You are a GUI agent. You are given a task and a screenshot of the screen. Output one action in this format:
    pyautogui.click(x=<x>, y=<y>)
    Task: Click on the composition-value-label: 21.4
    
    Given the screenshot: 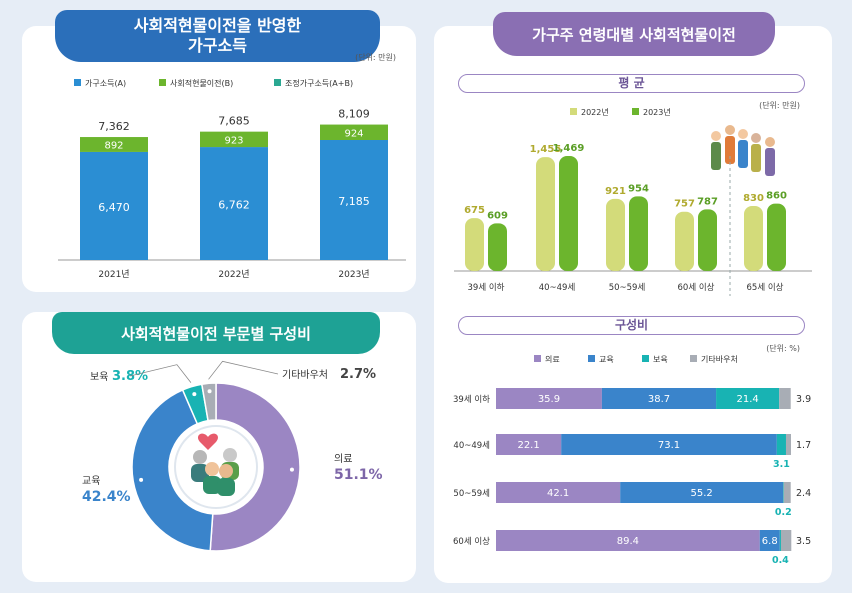 What is the action you would take?
    pyautogui.click(x=748, y=399)
    